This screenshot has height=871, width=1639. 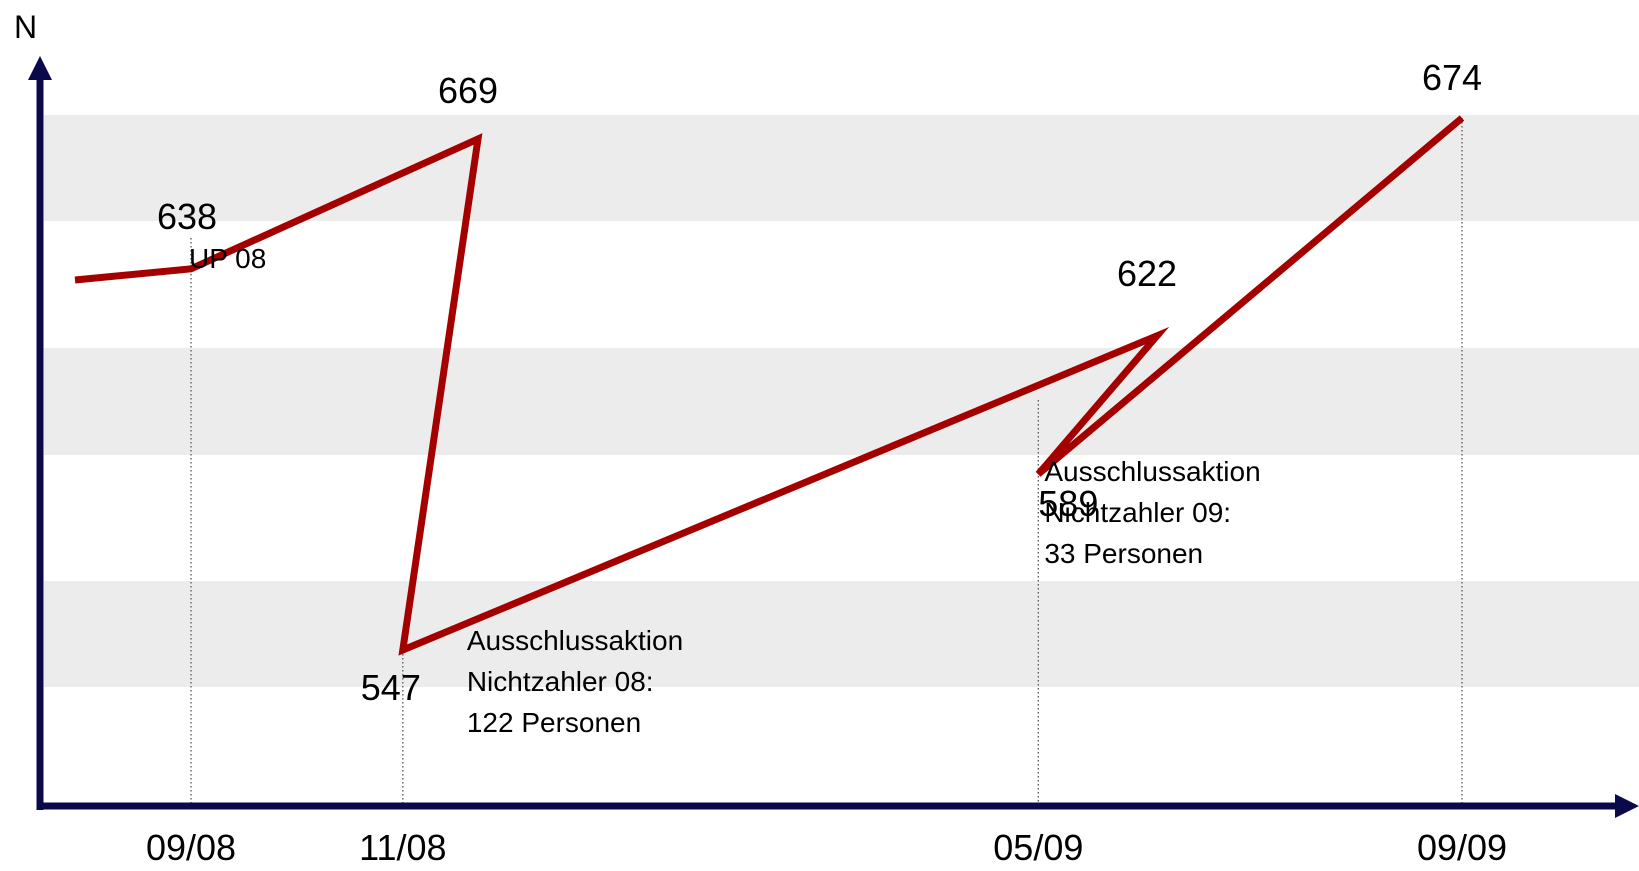 What do you see at coordinates (1627, 806) in the screenshot?
I see `x-axis-arrow` at bounding box center [1627, 806].